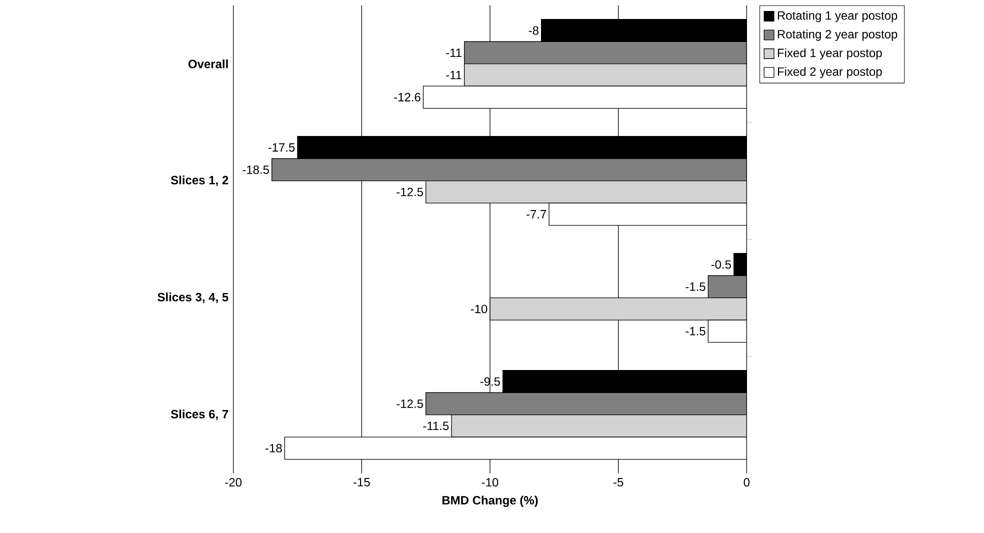 This screenshot has height=533, width=984. I want to click on data-label: -7.7, so click(536, 214).